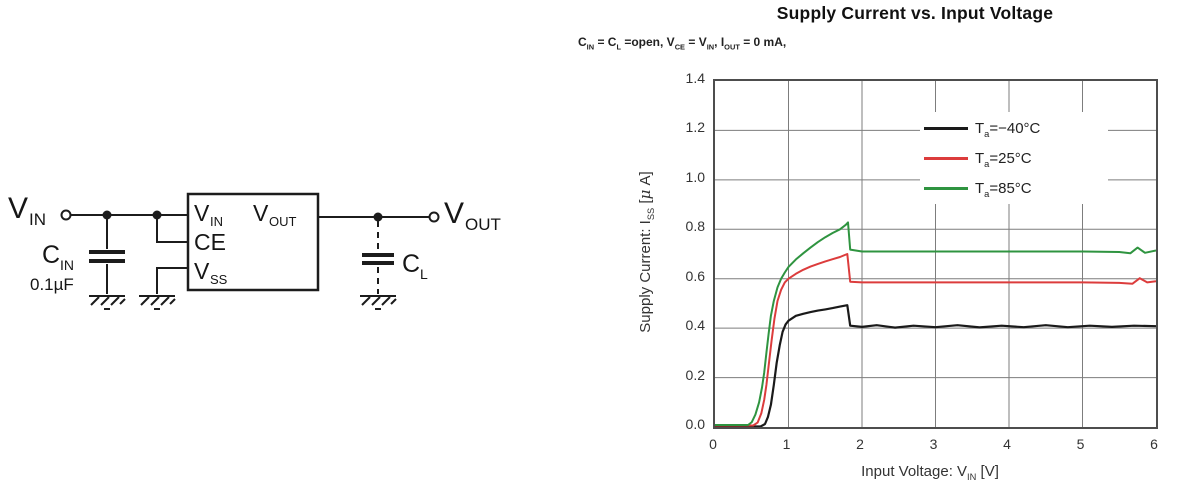 Image resolution: width=1189 pixels, height=501 pixels. I want to click on legend-label: Ta=85°C, so click(1003, 189).